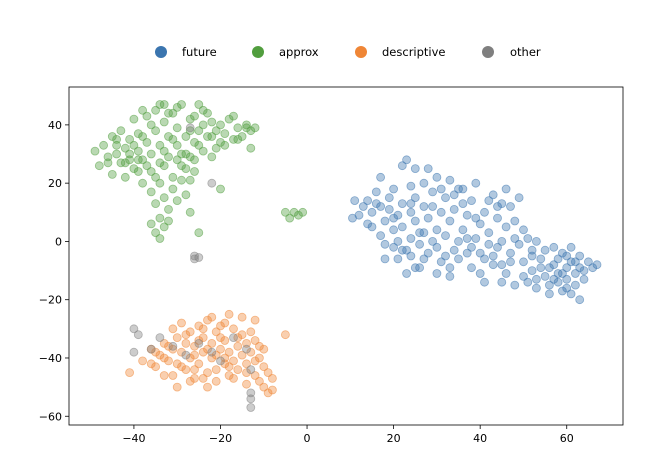  Describe the element at coordinates (307, 438) in the screenshot. I see `x-tick-label: 0` at that location.